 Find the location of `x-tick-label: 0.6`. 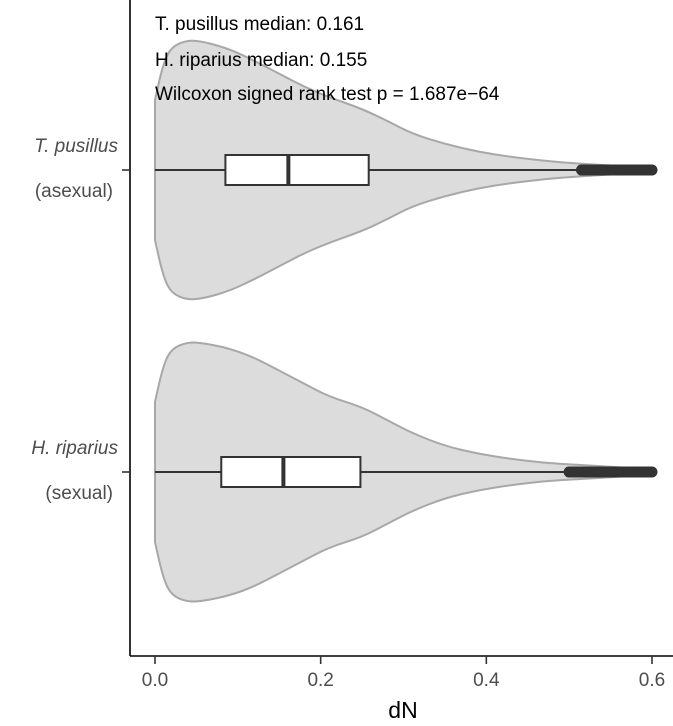

x-tick-label: 0.6 is located at coordinates (652, 680).